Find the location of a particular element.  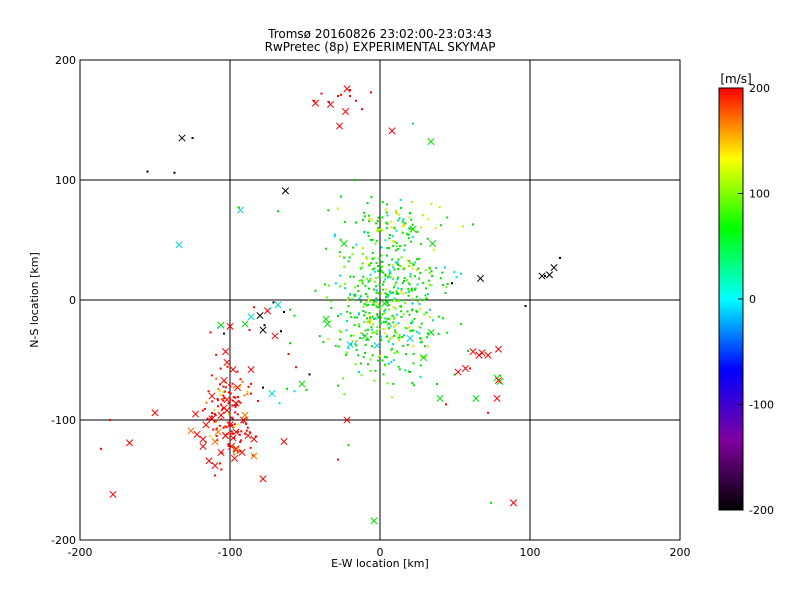

colorbar-label: [m/s] is located at coordinates (735, 79).